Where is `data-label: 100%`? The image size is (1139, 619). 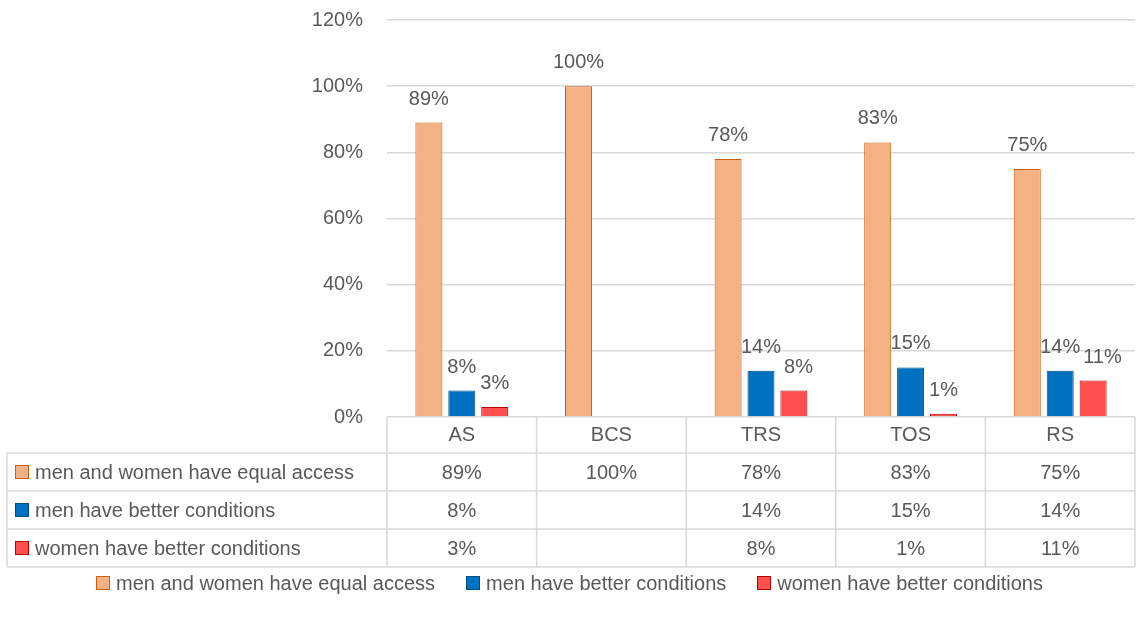 data-label: 100% is located at coordinates (611, 472).